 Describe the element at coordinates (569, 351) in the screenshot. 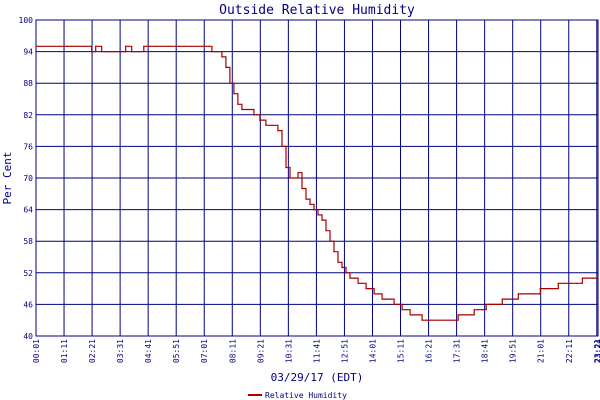

I see `x-tick-label: 22:11` at that location.